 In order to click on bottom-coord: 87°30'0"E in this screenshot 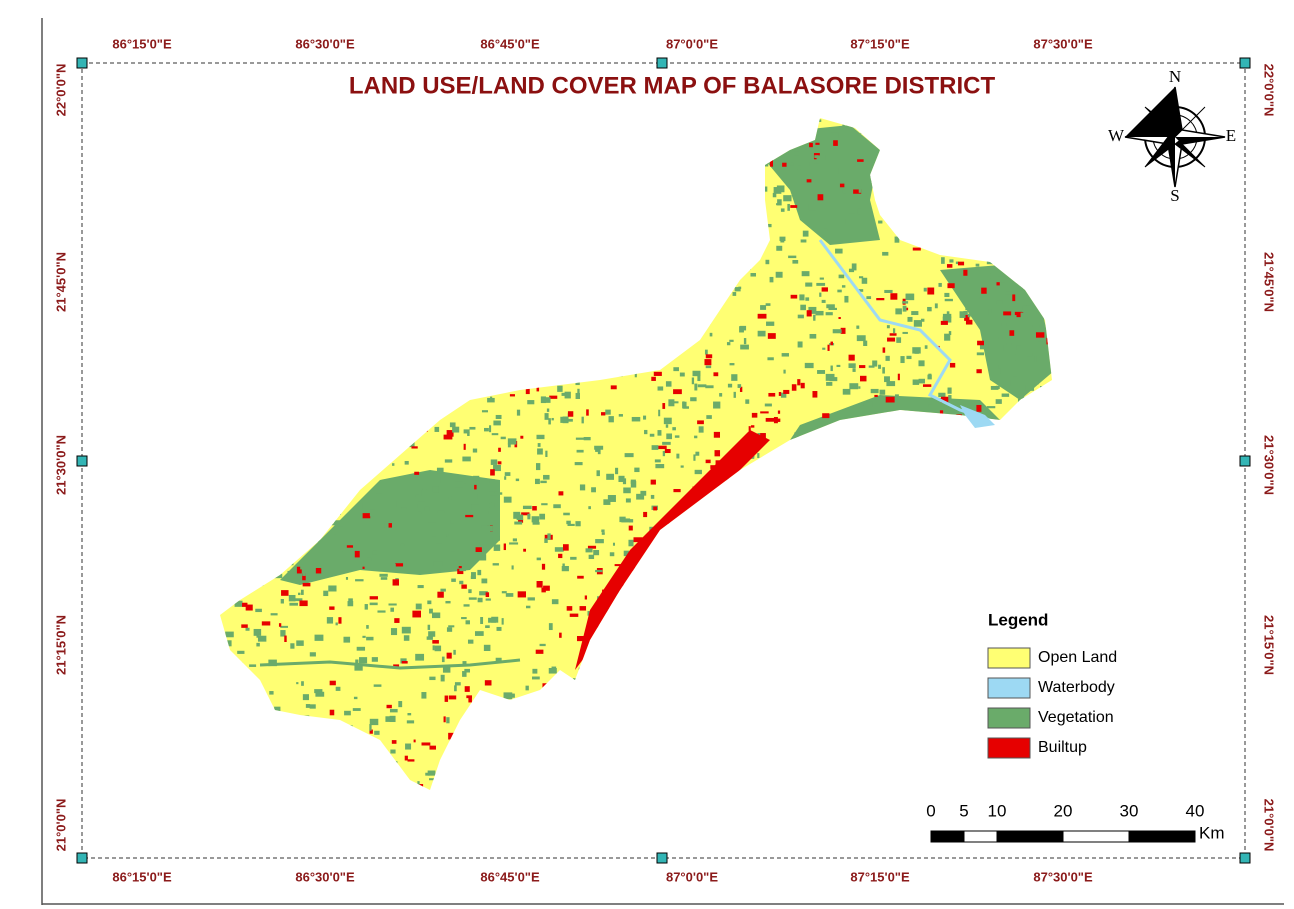, I will do `click(1063, 876)`.